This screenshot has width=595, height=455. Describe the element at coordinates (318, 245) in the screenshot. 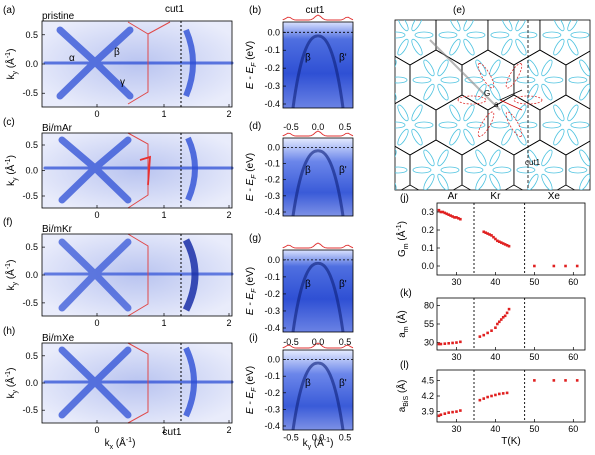

I see `panel-g-mdc-curve` at that location.